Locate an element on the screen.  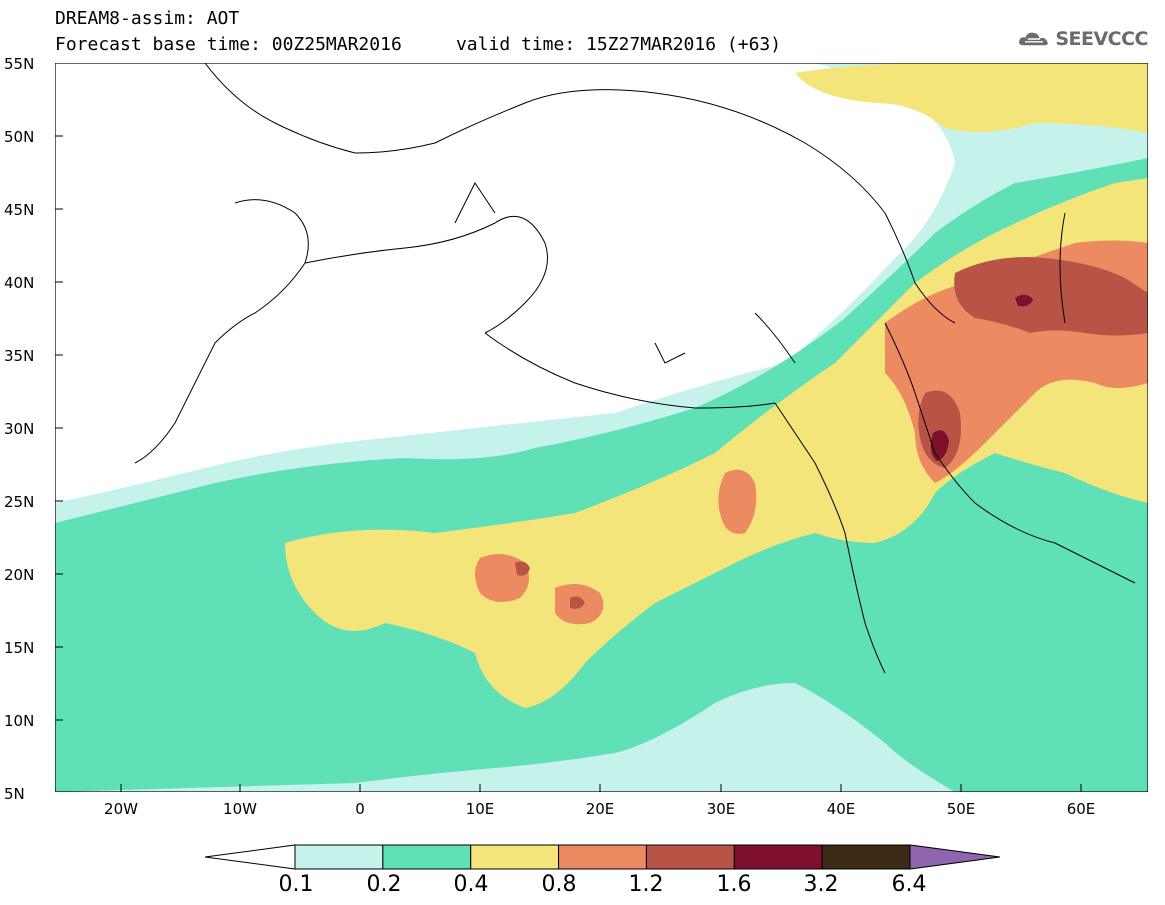
colorbar-label: 1.6 is located at coordinates (734, 884).